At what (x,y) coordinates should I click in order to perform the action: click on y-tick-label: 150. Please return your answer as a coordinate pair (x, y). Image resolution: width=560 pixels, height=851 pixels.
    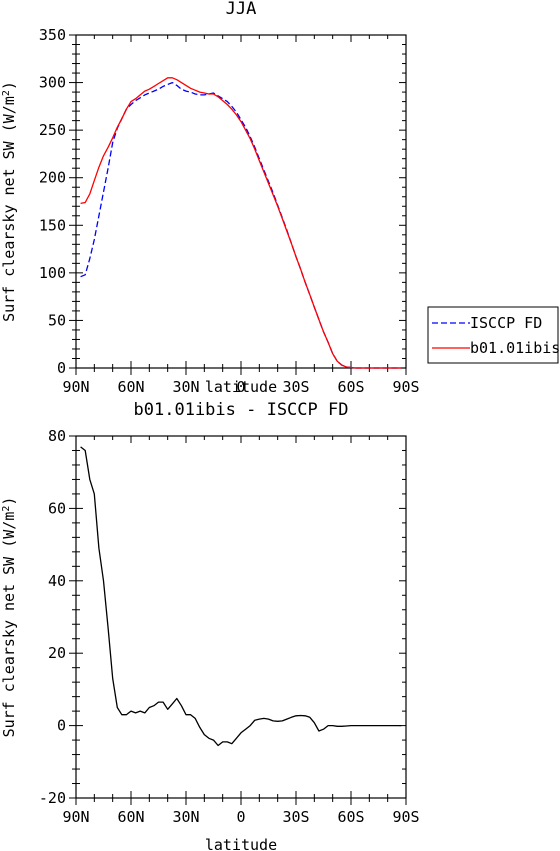
    Looking at the image, I should click on (52, 225).